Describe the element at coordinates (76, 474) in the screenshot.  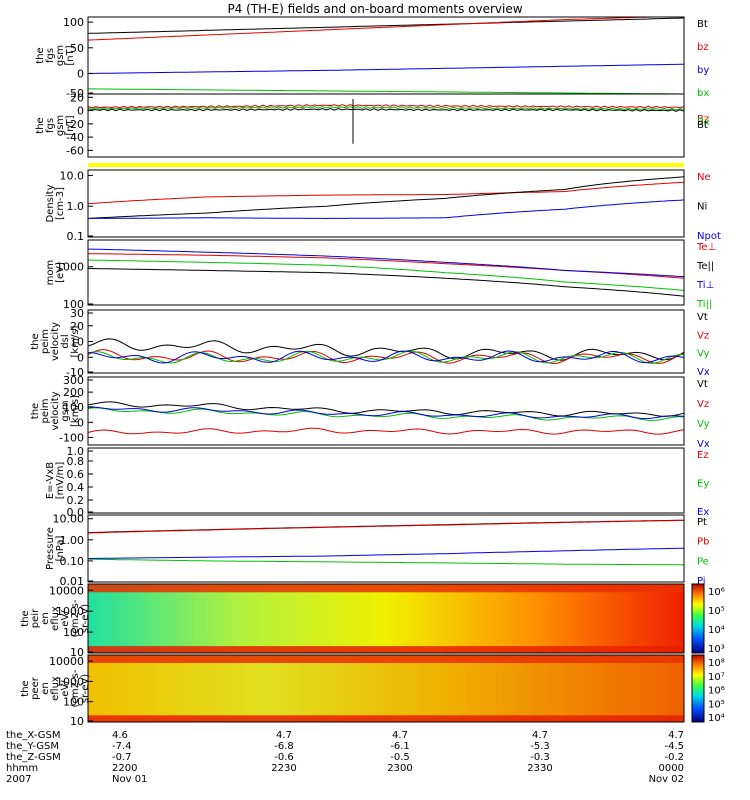
I see `y-tick-label: 0.6` at that location.